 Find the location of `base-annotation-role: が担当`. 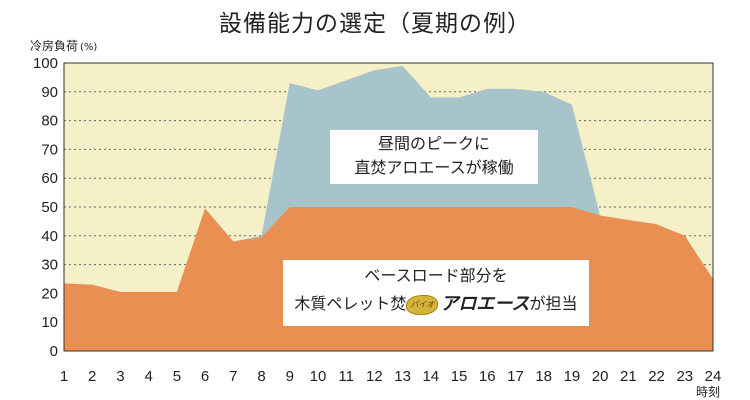

base-annotation-role: が担当 is located at coordinates (553, 303).